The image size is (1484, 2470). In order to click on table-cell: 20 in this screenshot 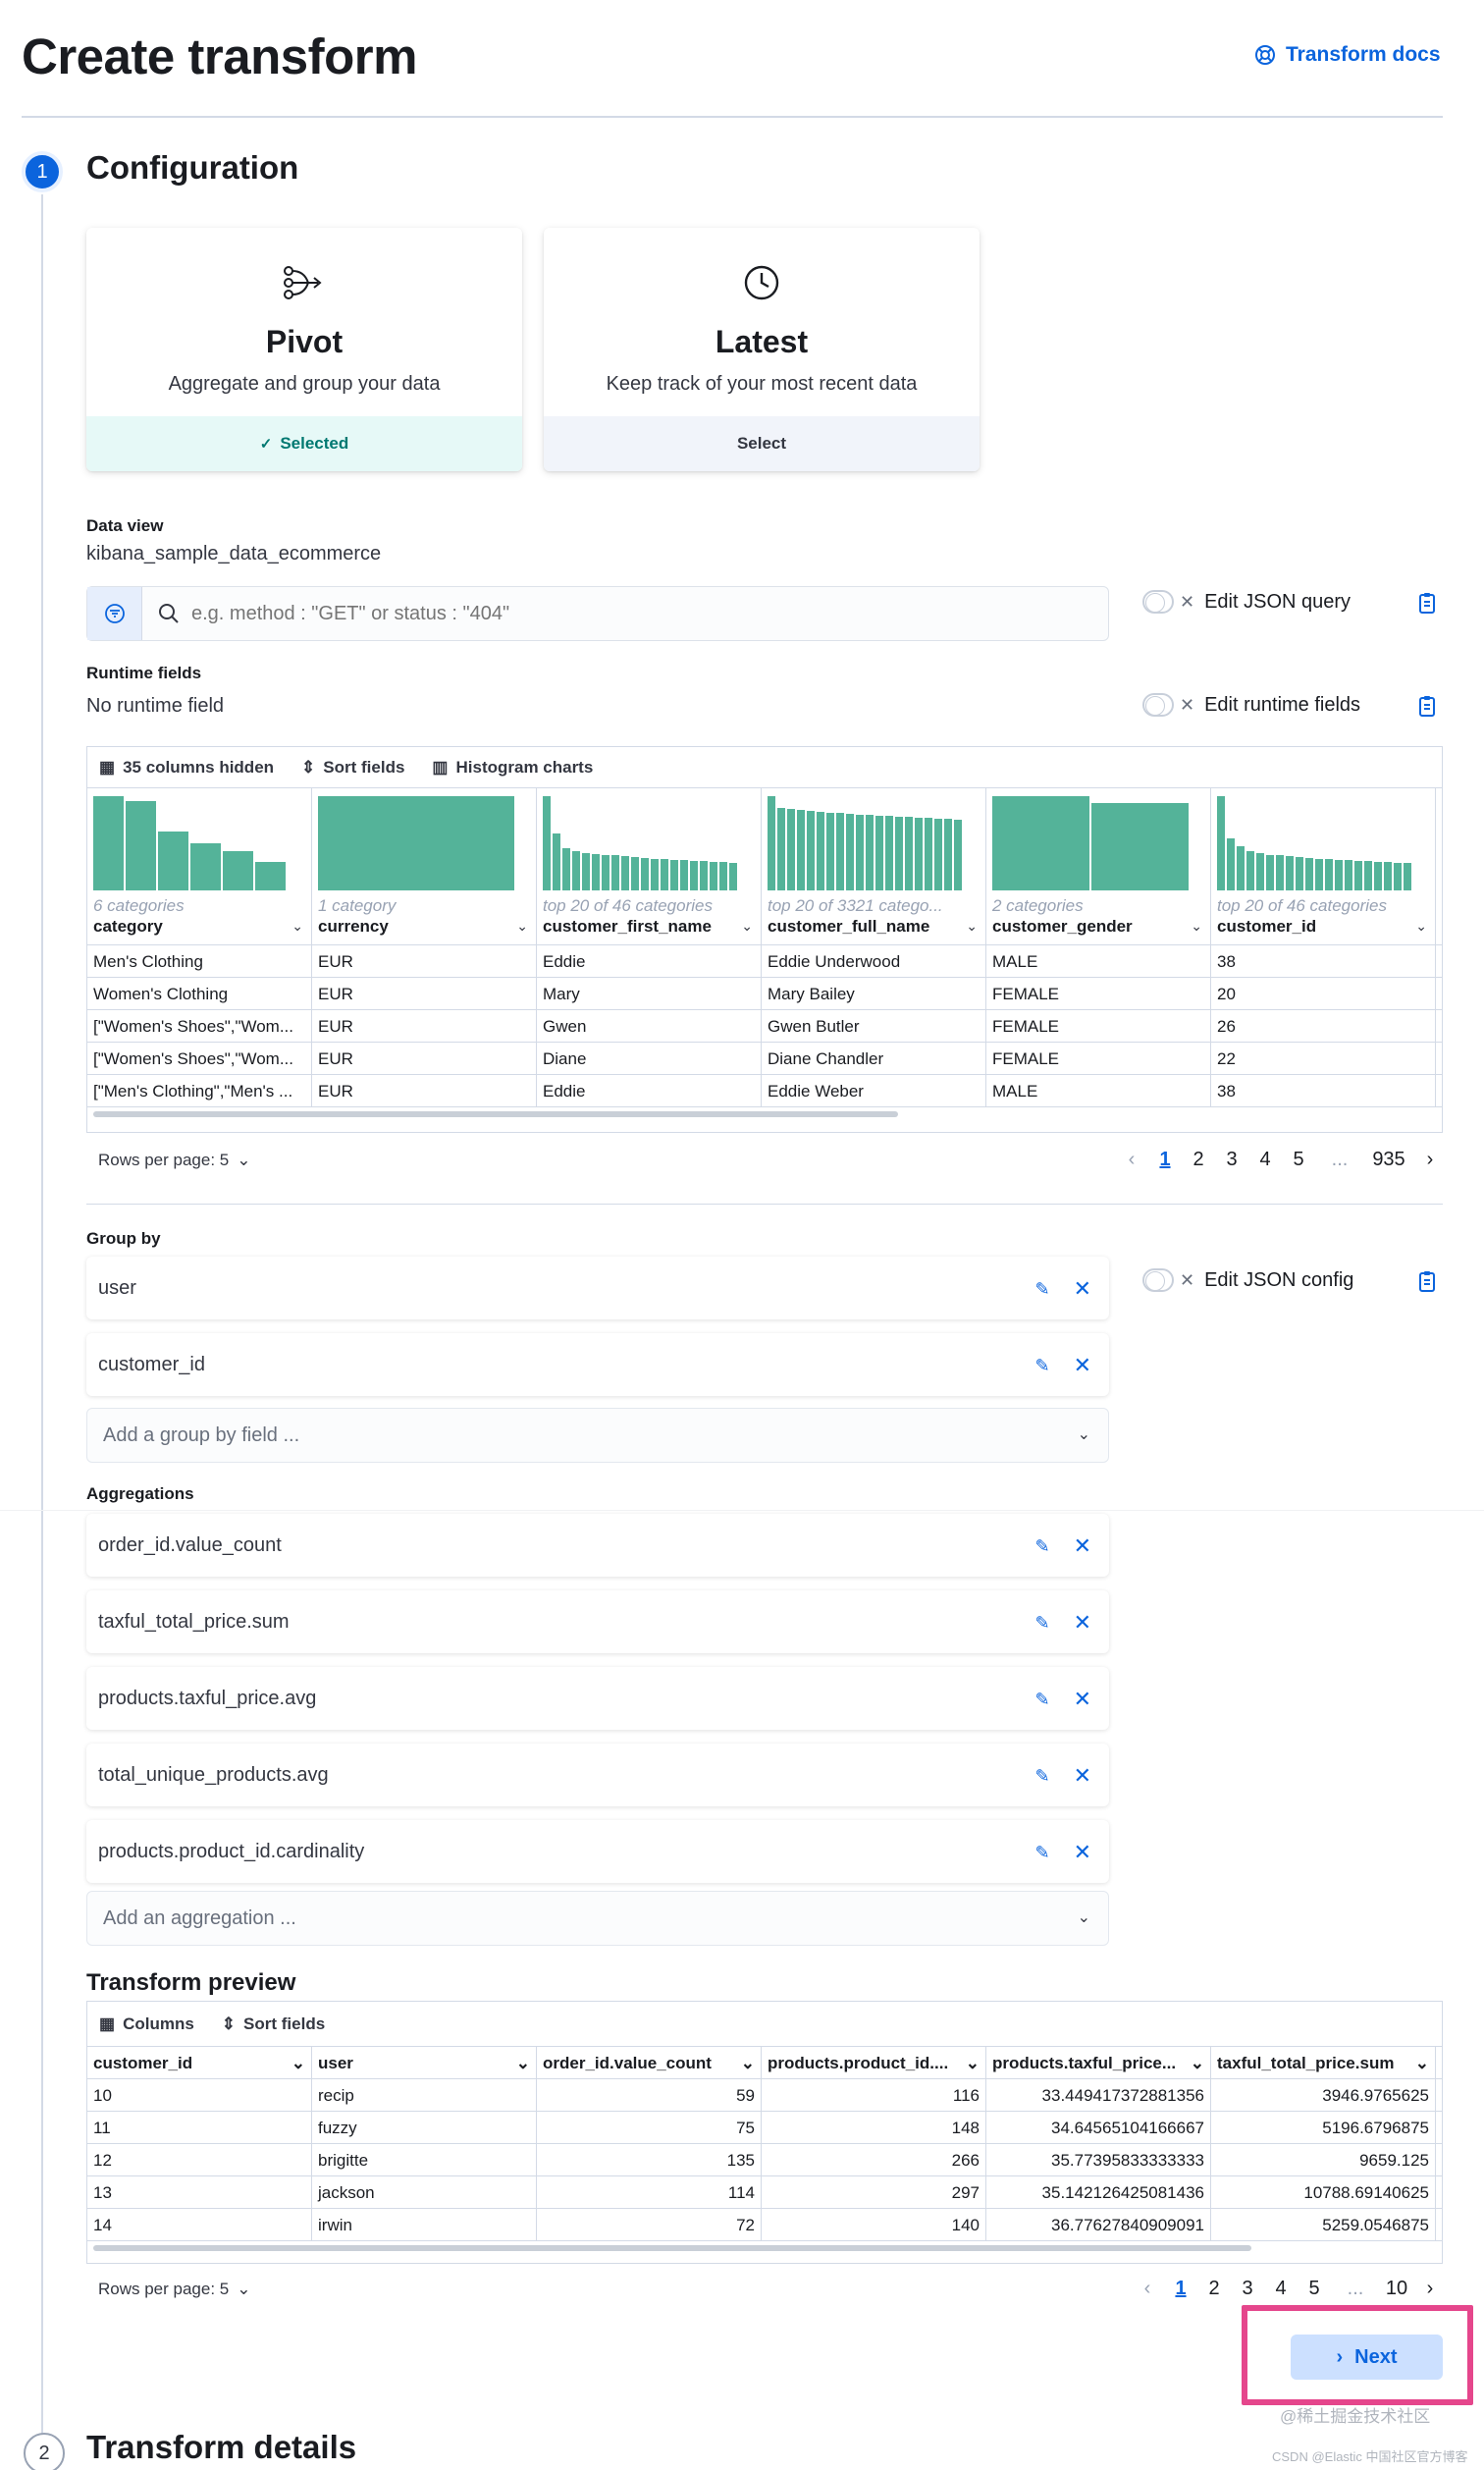, I will do `click(1323, 994)`.